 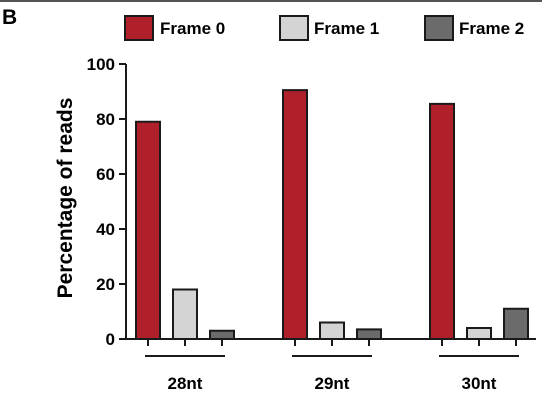 I want to click on bar-frame-2-30nt, so click(x=516, y=324).